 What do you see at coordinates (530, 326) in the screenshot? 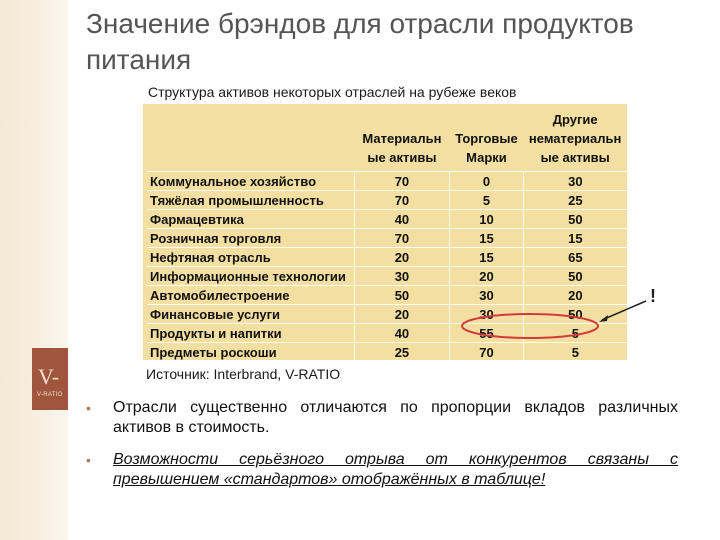
I see `highlight-ellipse` at bounding box center [530, 326].